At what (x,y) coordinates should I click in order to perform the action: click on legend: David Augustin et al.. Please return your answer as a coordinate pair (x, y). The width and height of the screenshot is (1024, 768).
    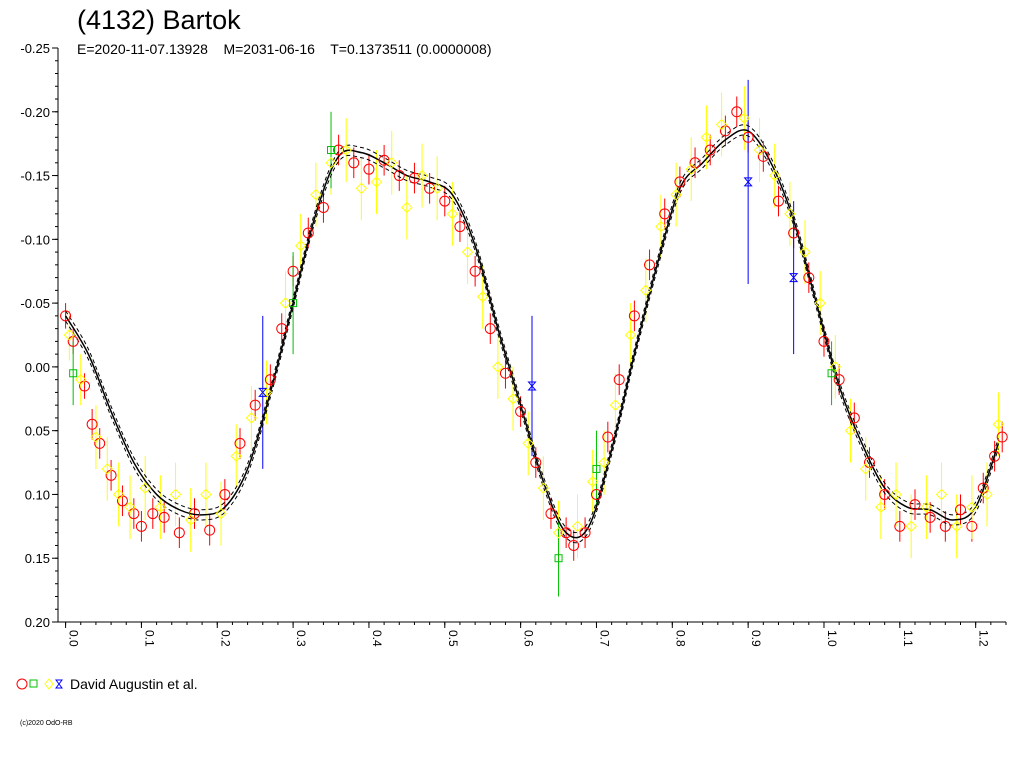
    Looking at the image, I should click on (107, 684).